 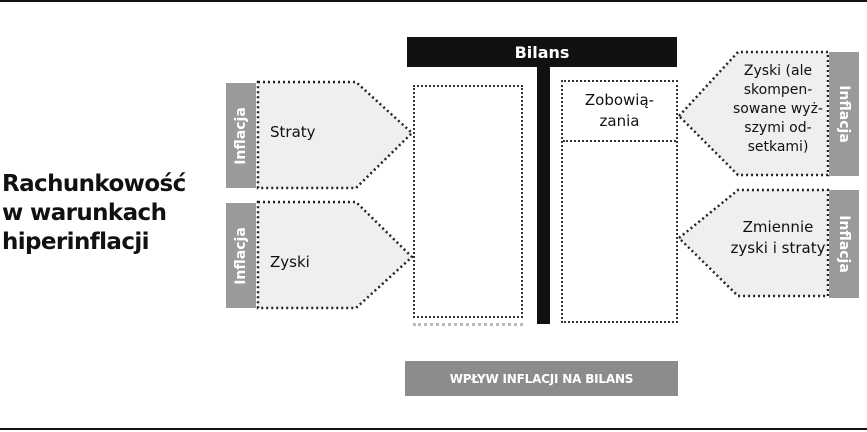 I want to click on left-inflation-tab-2-text: Inflacja, so click(x=241, y=255).